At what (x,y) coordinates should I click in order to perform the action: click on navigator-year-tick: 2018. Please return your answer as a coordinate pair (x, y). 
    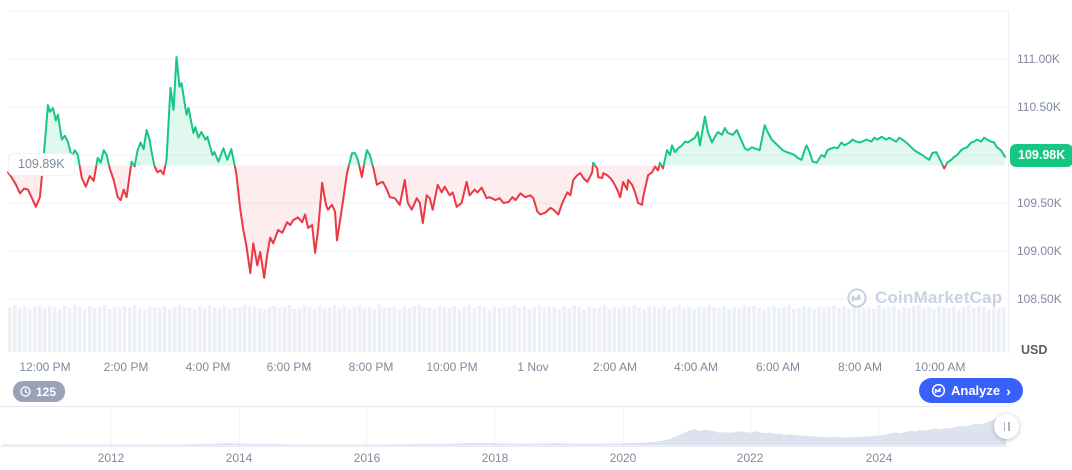
    Looking at the image, I should click on (495, 458).